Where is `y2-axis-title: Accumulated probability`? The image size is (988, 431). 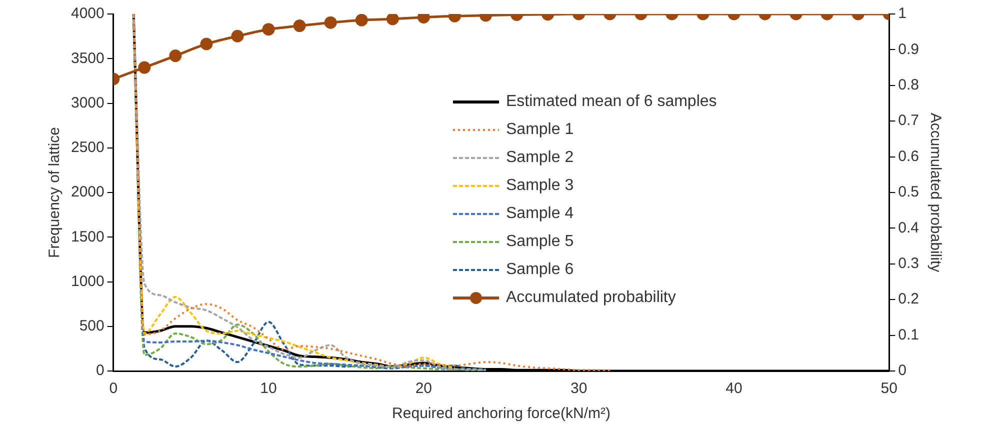 y2-axis-title: Accumulated probability is located at coordinates (935, 192).